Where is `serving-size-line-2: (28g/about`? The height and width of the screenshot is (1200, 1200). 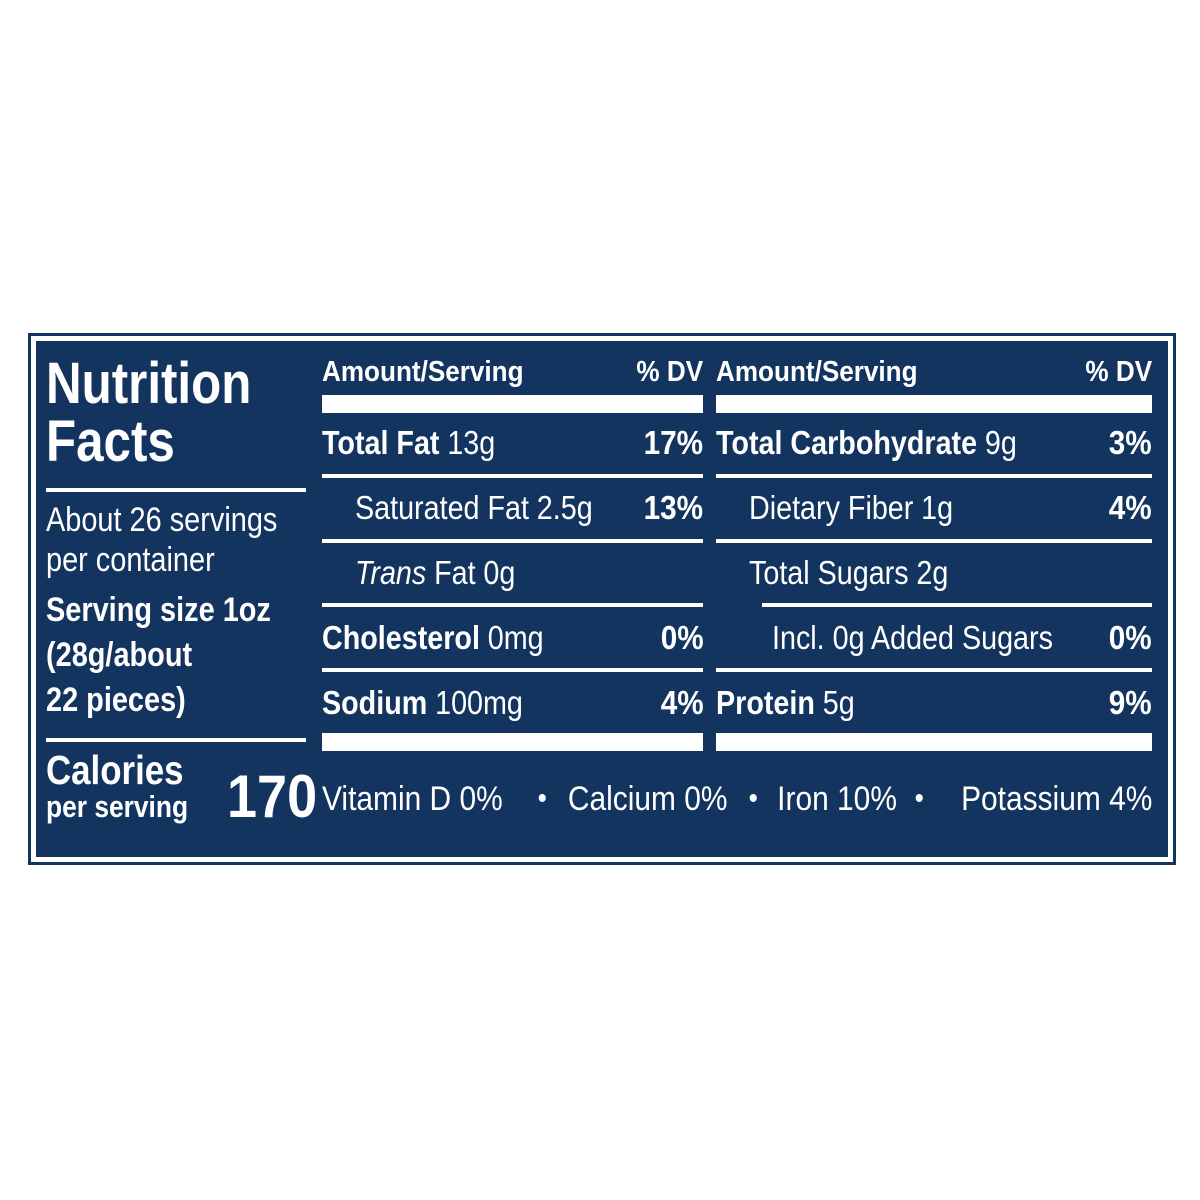
serving-size-line-2: (28g/about is located at coordinates (119, 655).